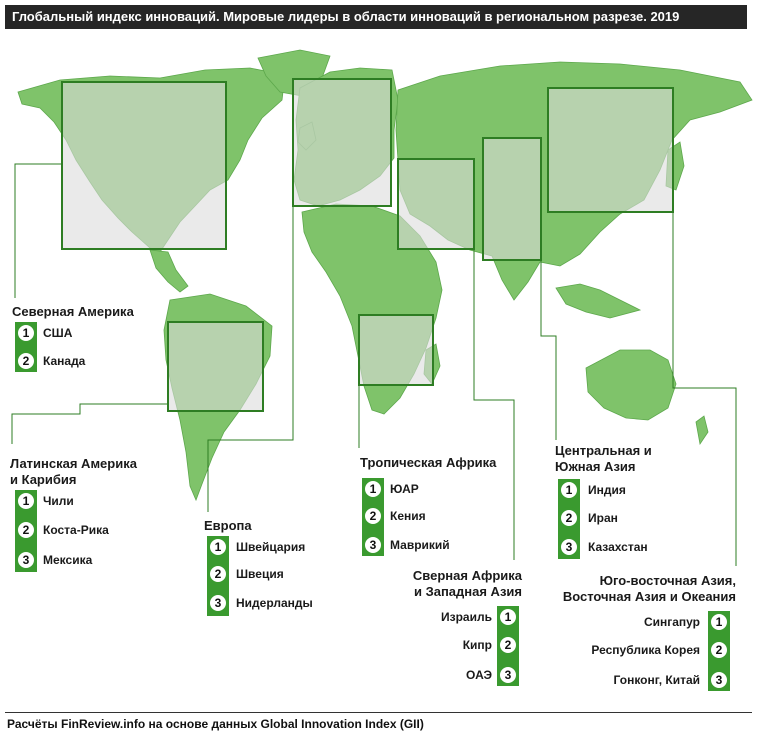 This screenshot has height=734, width=757. Describe the element at coordinates (420, 545) in the screenshot. I see `country-mauritius: Маврикий` at that location.